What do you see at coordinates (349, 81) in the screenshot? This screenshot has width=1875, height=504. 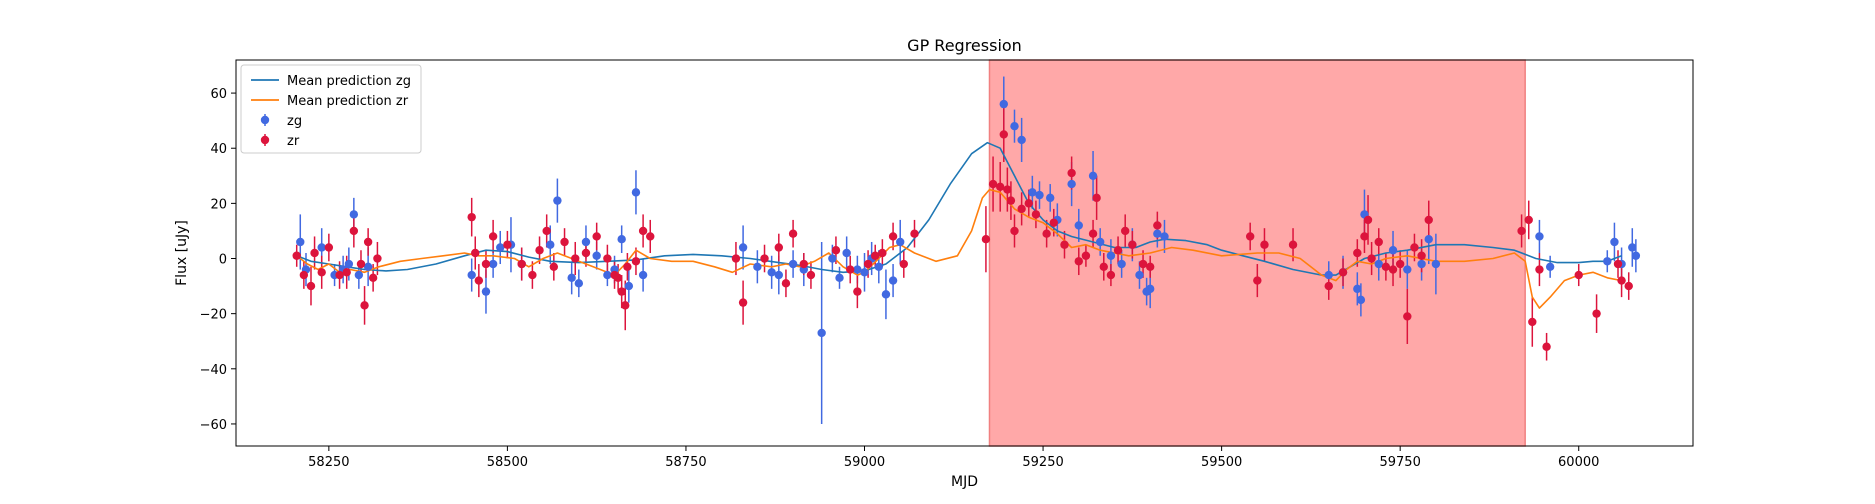 I see `legend-label-zg-line: Mean prediction zg` at bounding box center [349, 81].